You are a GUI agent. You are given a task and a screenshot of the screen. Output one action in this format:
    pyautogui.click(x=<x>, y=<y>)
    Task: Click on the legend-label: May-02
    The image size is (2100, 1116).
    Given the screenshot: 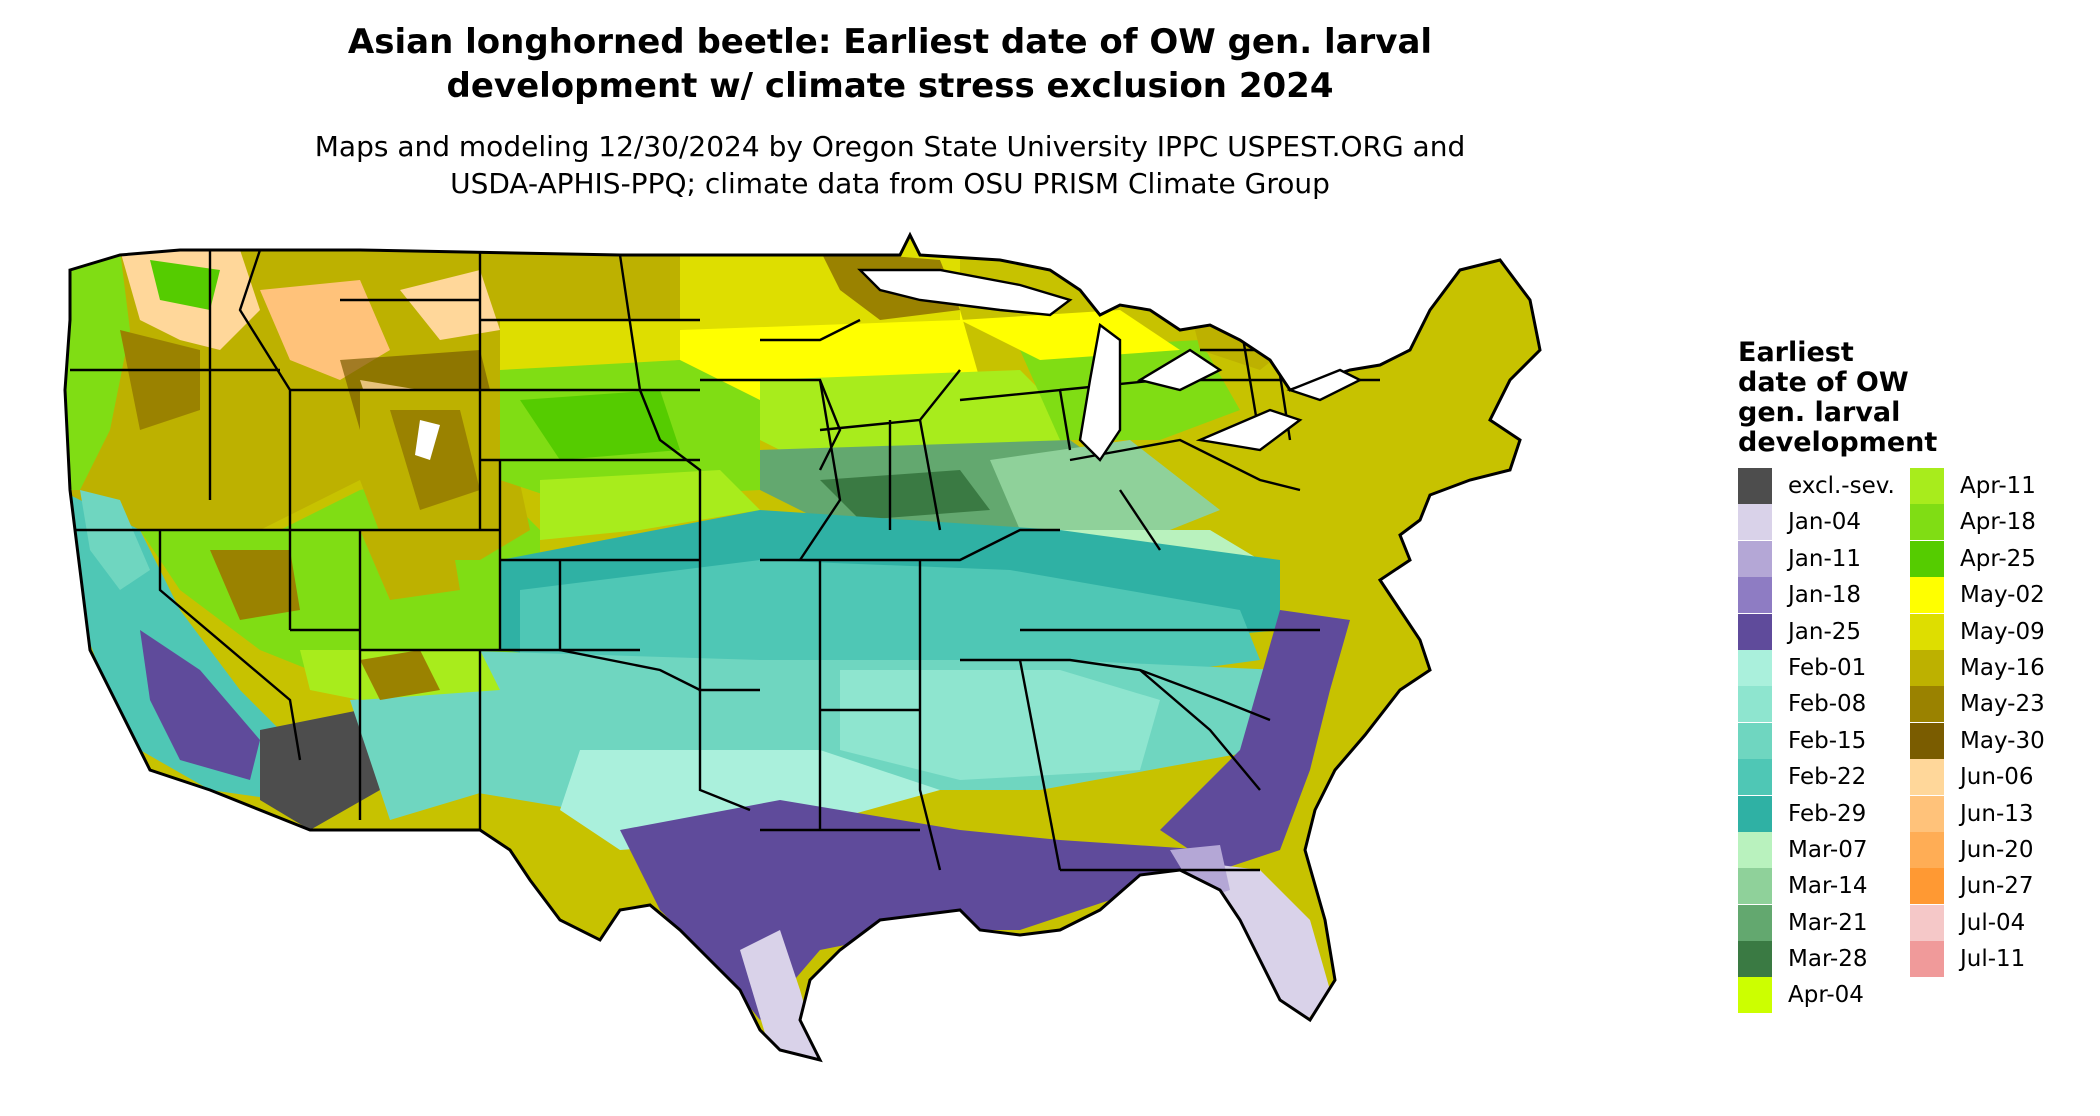 What is the action you would take?
    pyautogui.click(x=2002, y=595)
    